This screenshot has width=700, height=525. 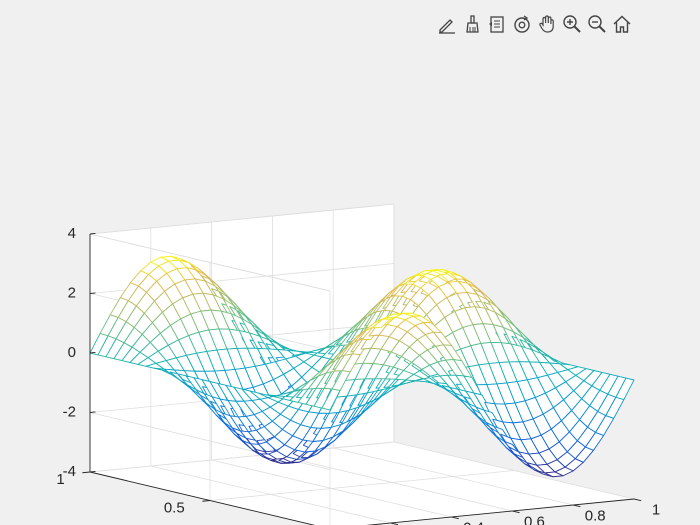 I want to click on edit-plot-button, so click(x=446, y=26).